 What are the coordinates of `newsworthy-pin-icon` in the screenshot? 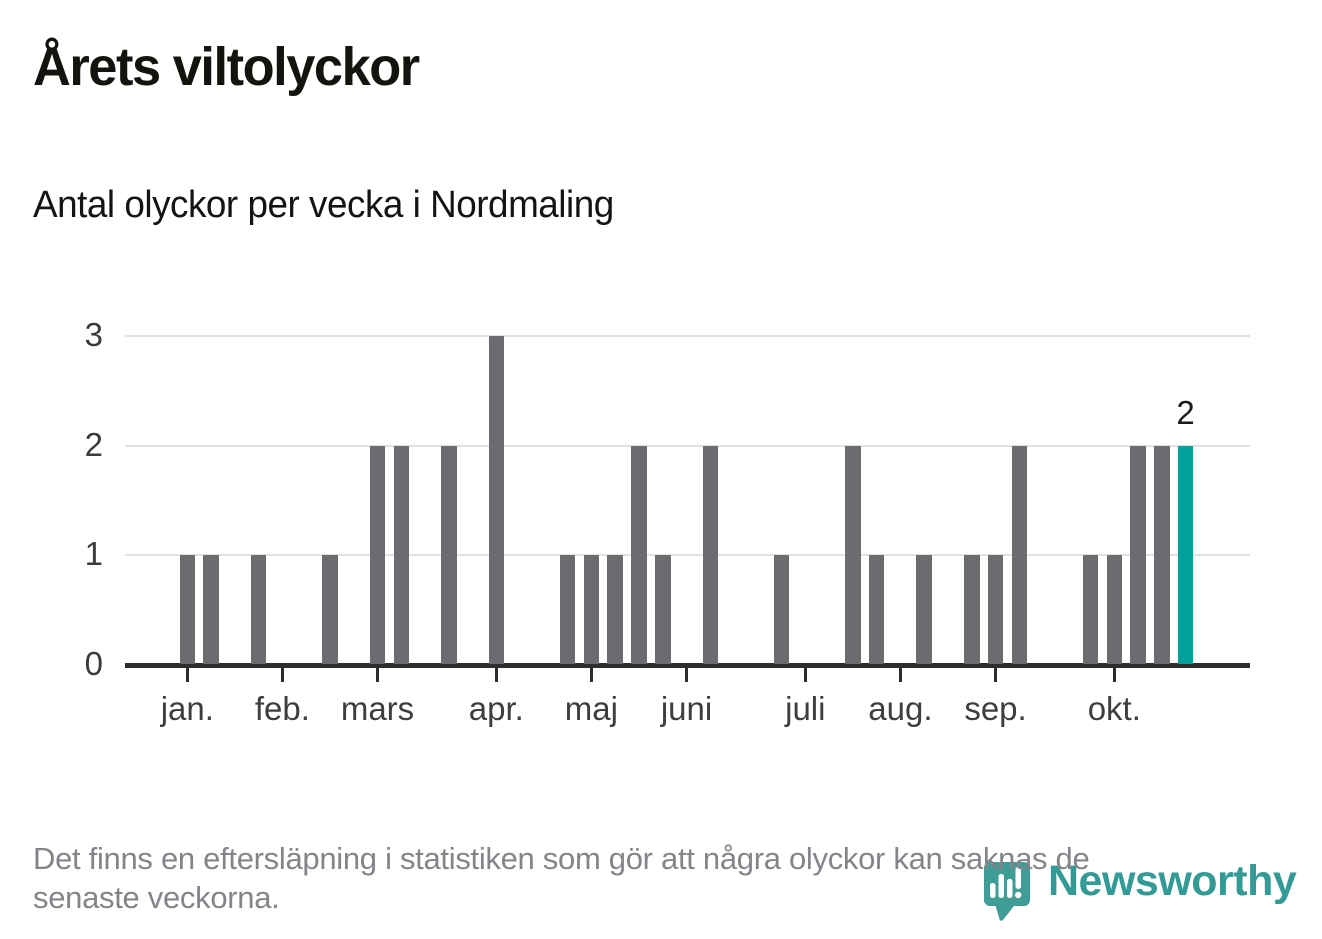 It's located at (1007, 891).